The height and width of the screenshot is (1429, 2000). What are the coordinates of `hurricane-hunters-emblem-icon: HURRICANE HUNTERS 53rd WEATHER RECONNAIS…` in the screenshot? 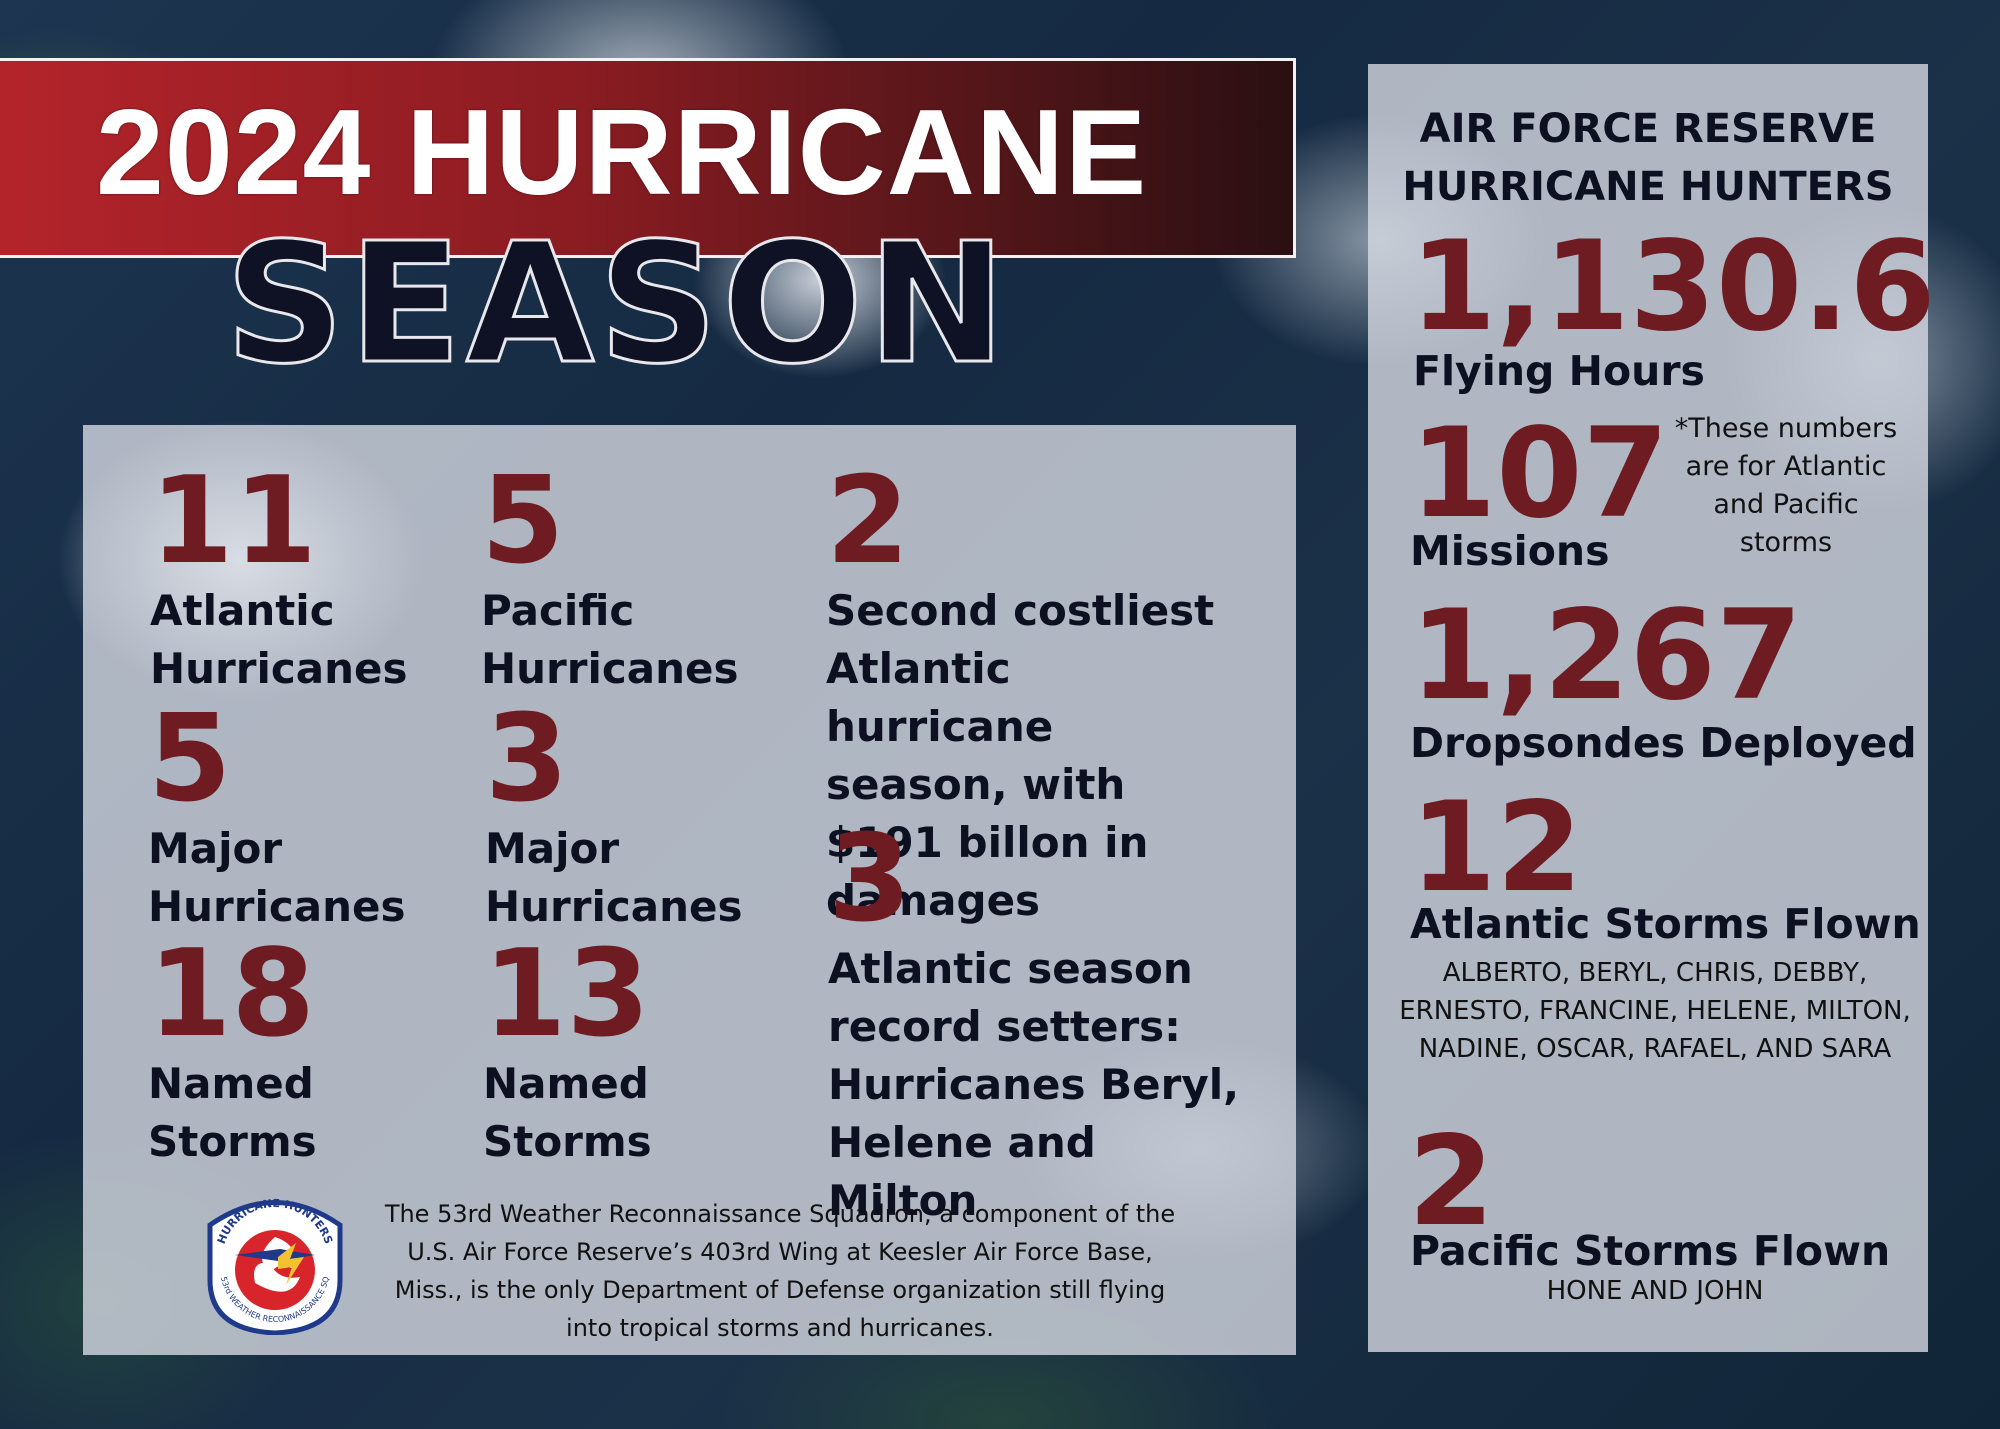 It's located at (275, 1260).